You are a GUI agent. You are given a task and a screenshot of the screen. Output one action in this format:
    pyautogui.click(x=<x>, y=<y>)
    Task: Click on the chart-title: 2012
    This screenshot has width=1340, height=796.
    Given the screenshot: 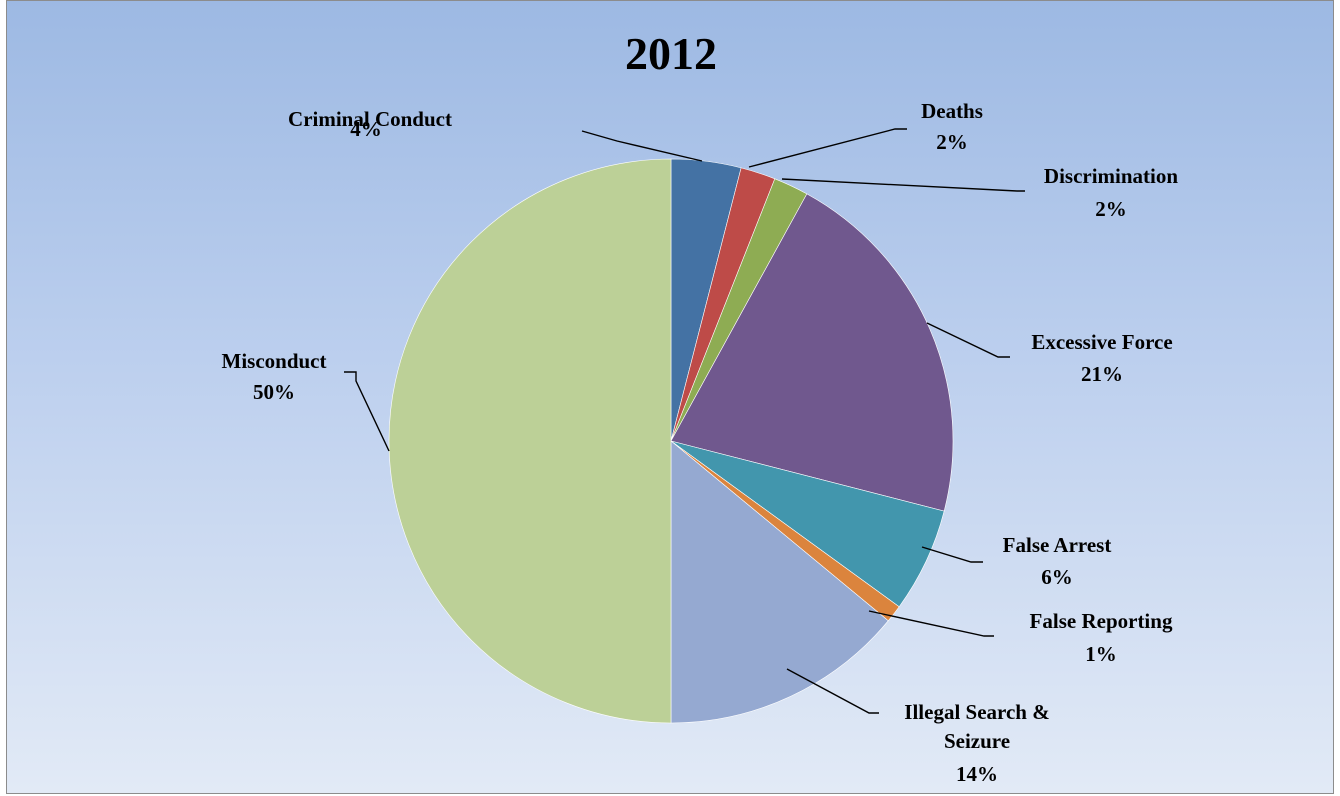 What is the action you would take?
    pyautogui.click(x=671, y=53)
    